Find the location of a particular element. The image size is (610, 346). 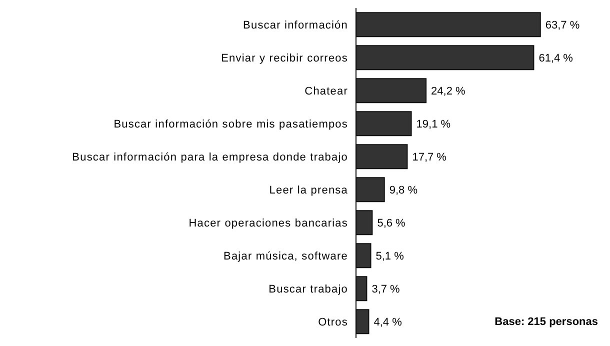

data-label: 5,6 % is located at coordinates (391, 224).